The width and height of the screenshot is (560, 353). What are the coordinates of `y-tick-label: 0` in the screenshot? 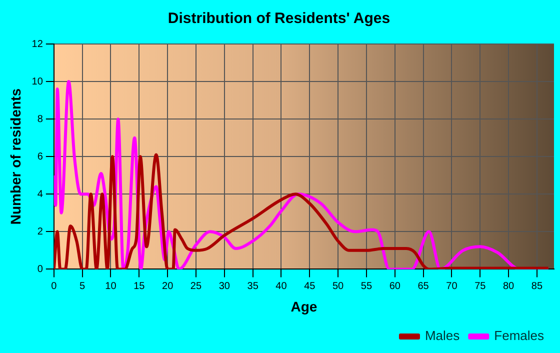 It's located at (40, 269).